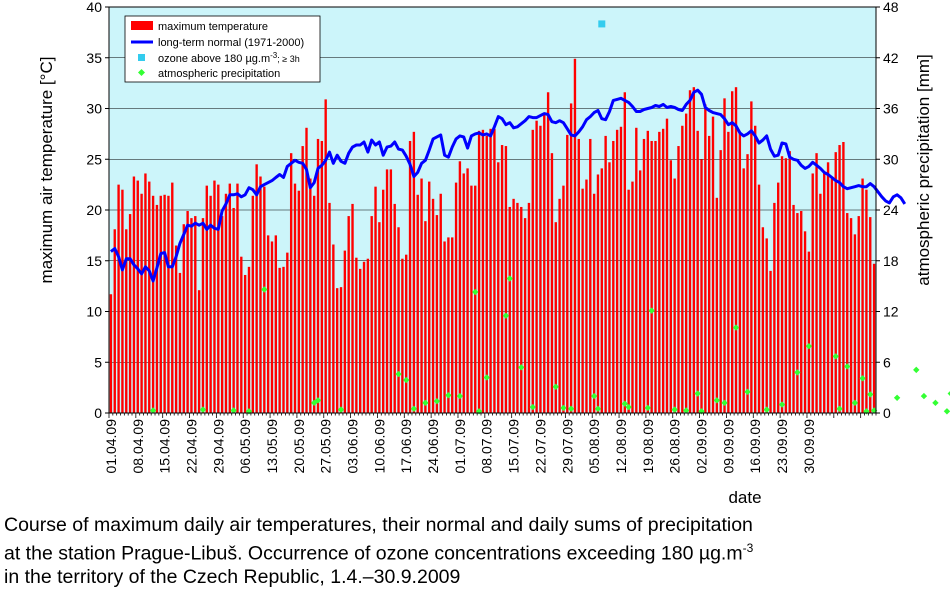 The width and height of the screenshot is (950, 604). I want to click on x-tick-label: 19.08.09, so click(648, 446).